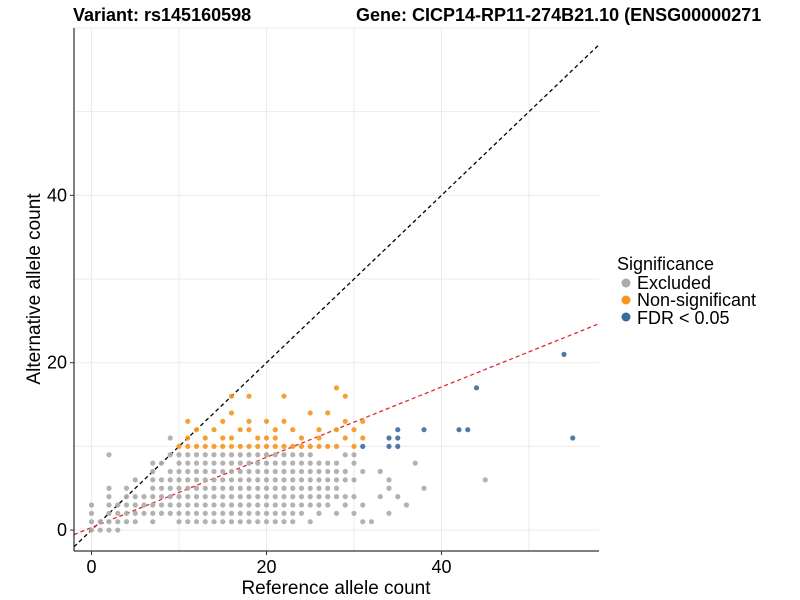 The width and height of the screenshot is (800, 600). Describe the element at coordinates (683, 318) in the screenshot. I see `legend-label-fdr: FDR < 0.05` at that location.